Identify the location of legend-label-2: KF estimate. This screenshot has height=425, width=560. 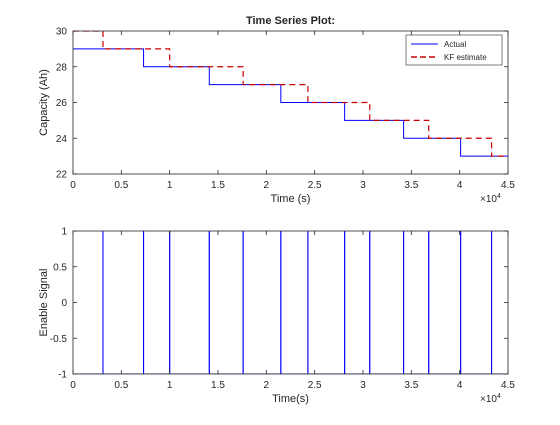
(465, 57).